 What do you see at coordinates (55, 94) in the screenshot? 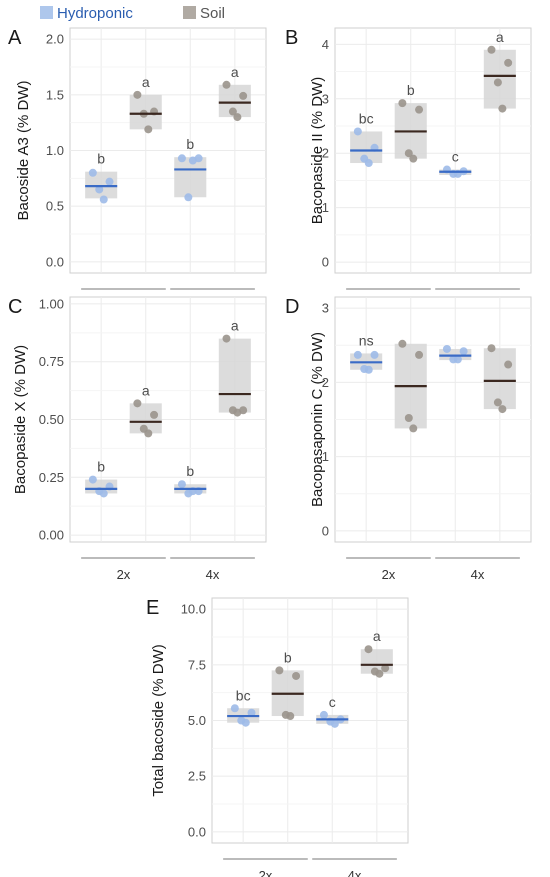
I see `y-tick-label: 1.5` at bounding box center [55, 94].